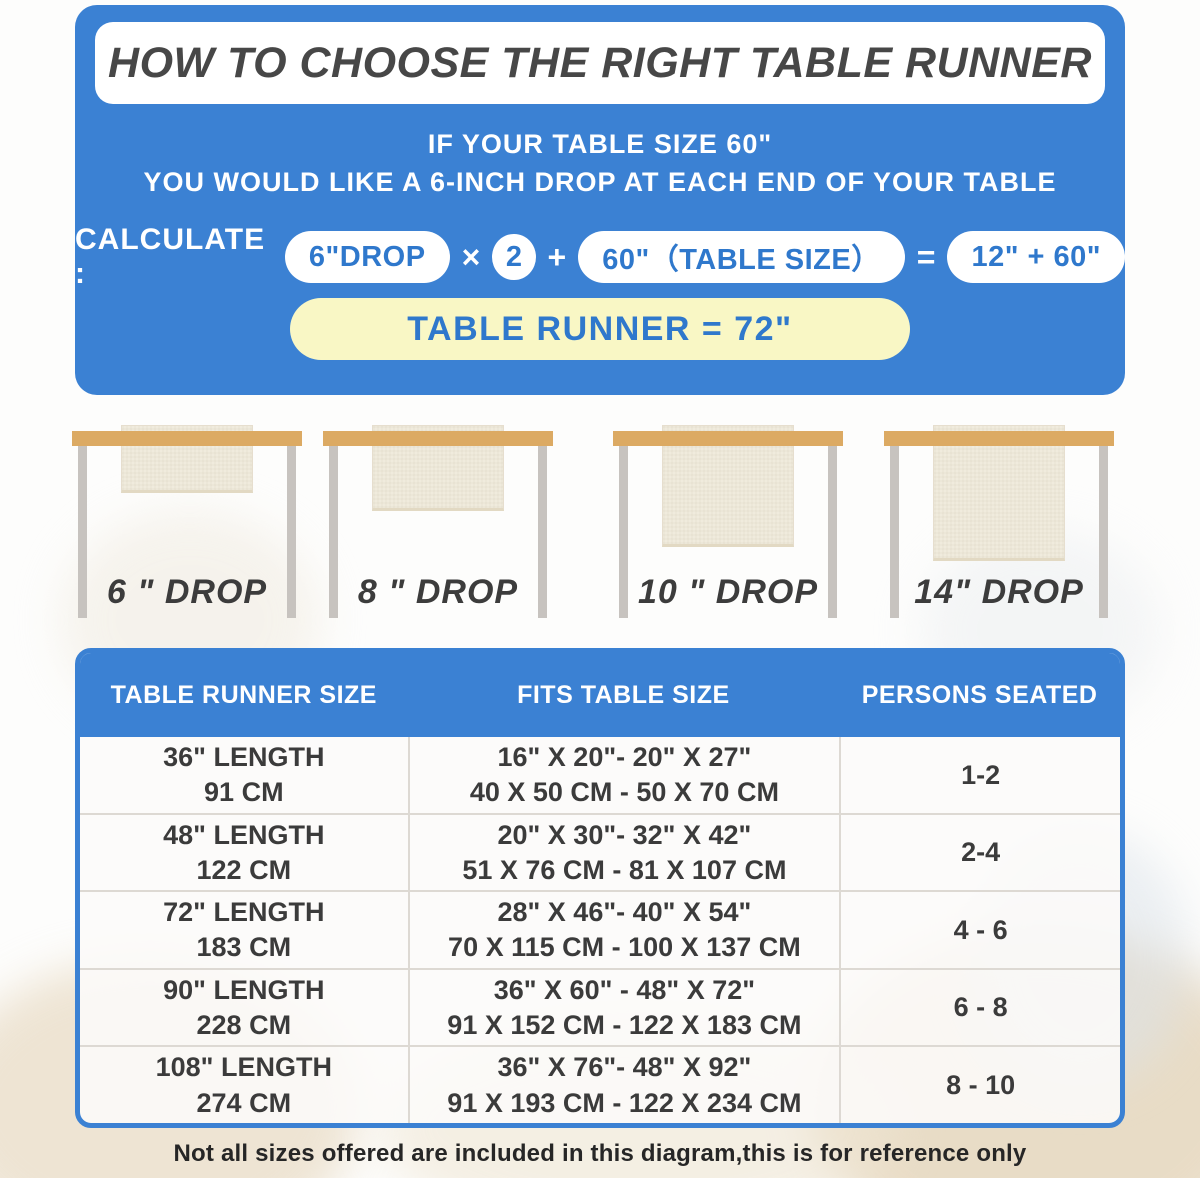 The width and height of the screenshot is (1200, 1178). I want to click on persons-seated-cell: 8 - 10, so click(979, 1085).